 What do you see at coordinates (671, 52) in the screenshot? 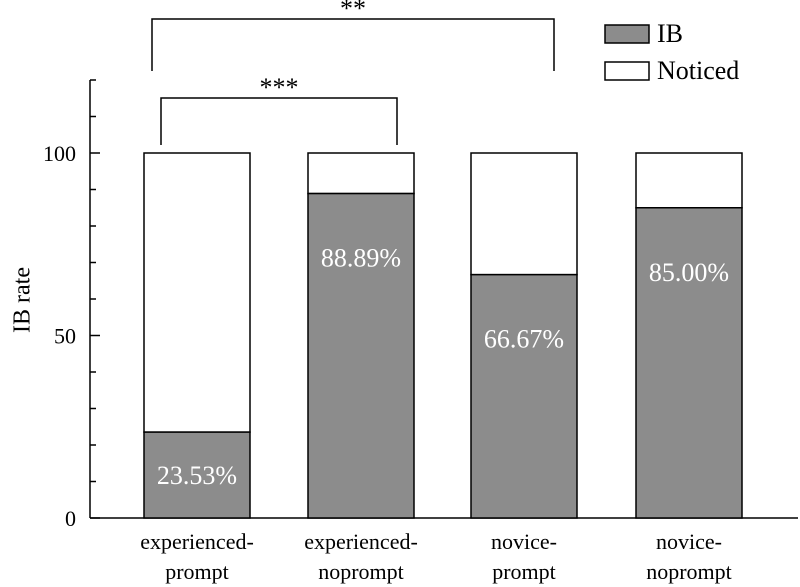
I see `legend: IB Noticed` at bounding box center [671, 52].